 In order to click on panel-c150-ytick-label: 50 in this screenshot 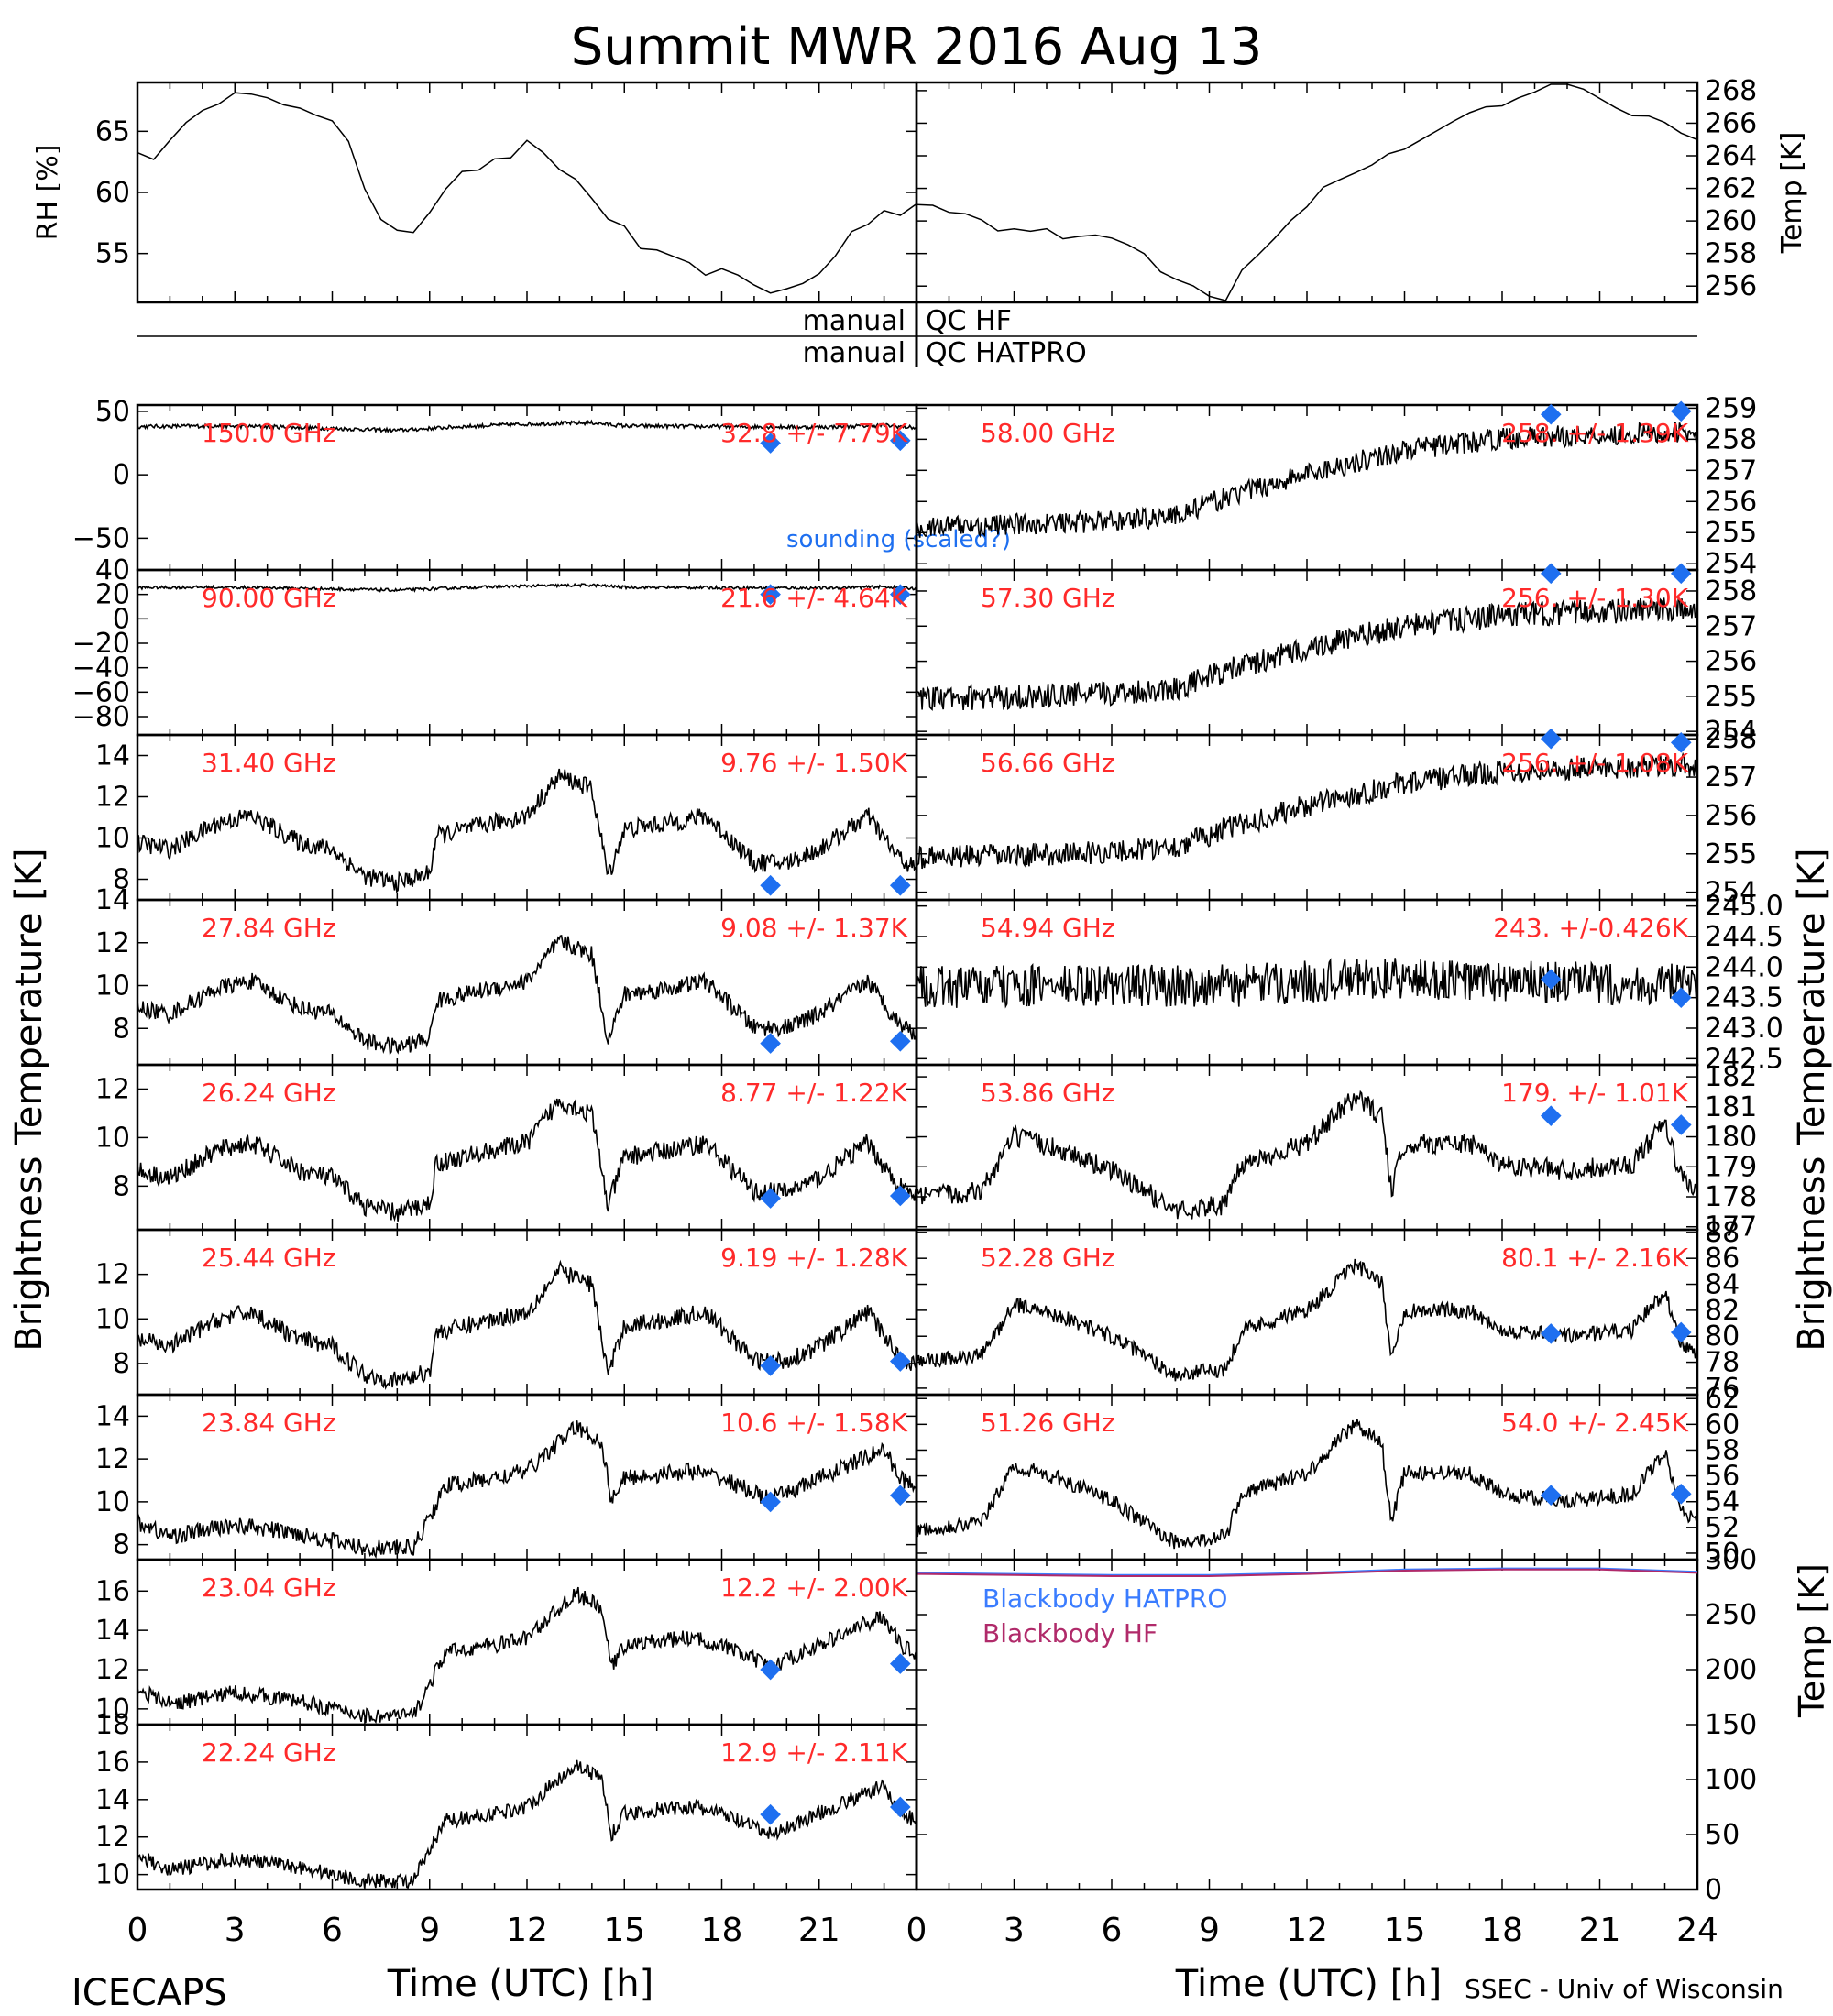, I will do `click(112, 412)`.